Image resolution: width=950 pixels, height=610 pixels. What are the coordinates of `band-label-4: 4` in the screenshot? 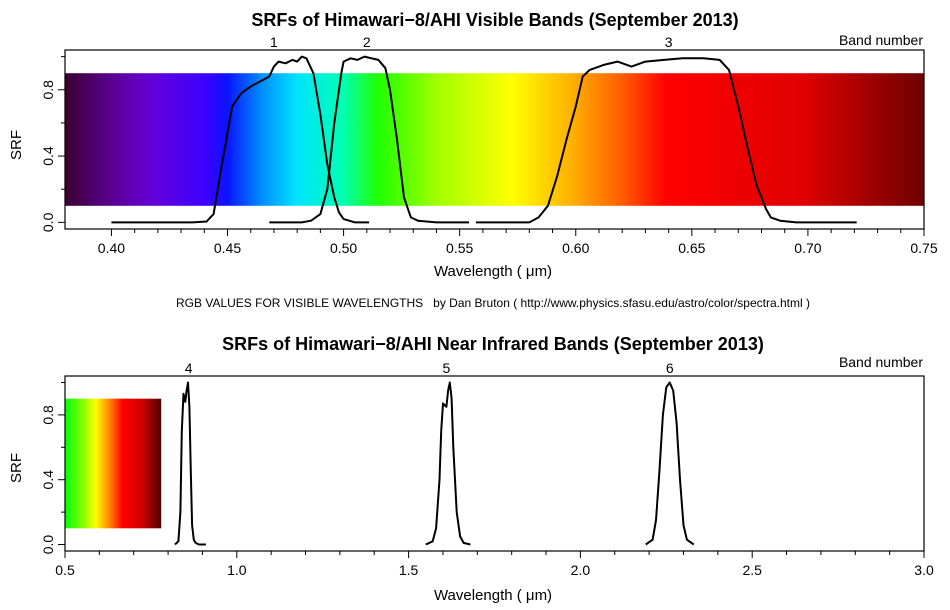 It's located at (189, 368).